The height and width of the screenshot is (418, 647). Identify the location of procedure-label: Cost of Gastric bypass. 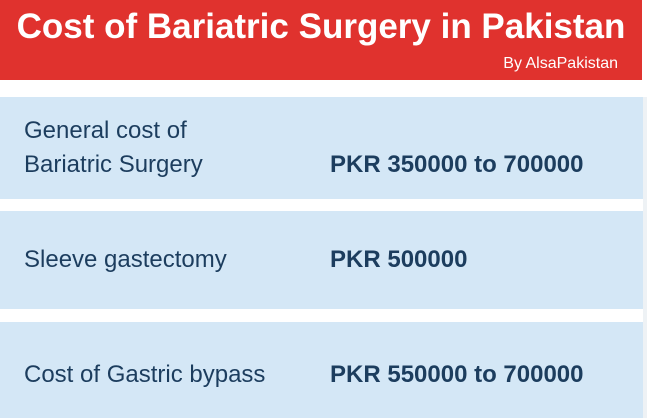
(144, 375).